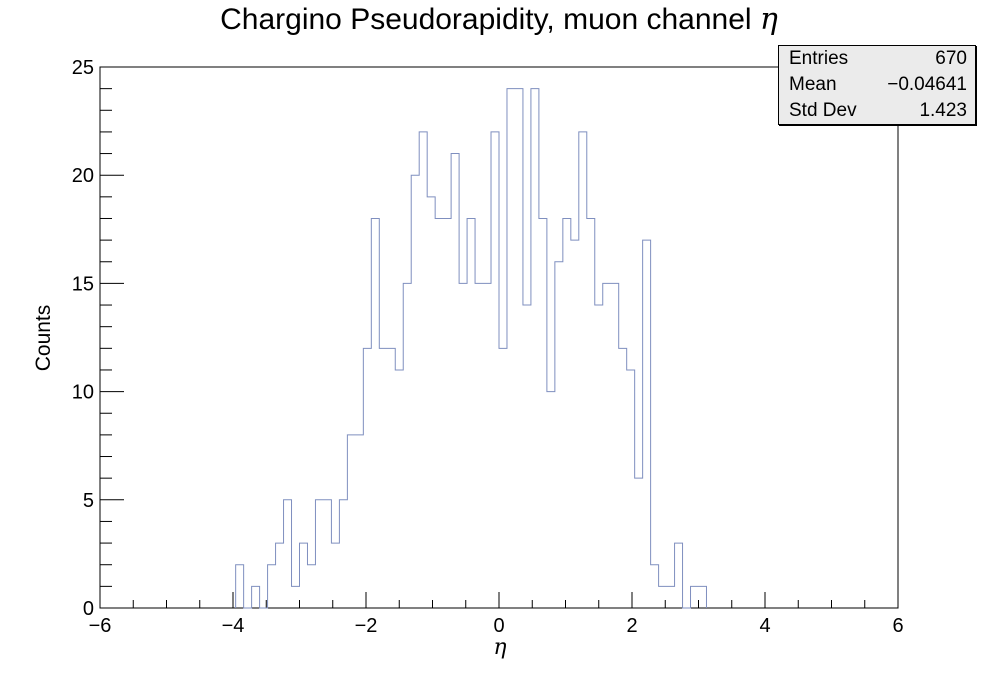 This screenshot has width=998, height=676. I want to click on stats-stddev-label: Std Dev, so click(823, 110).